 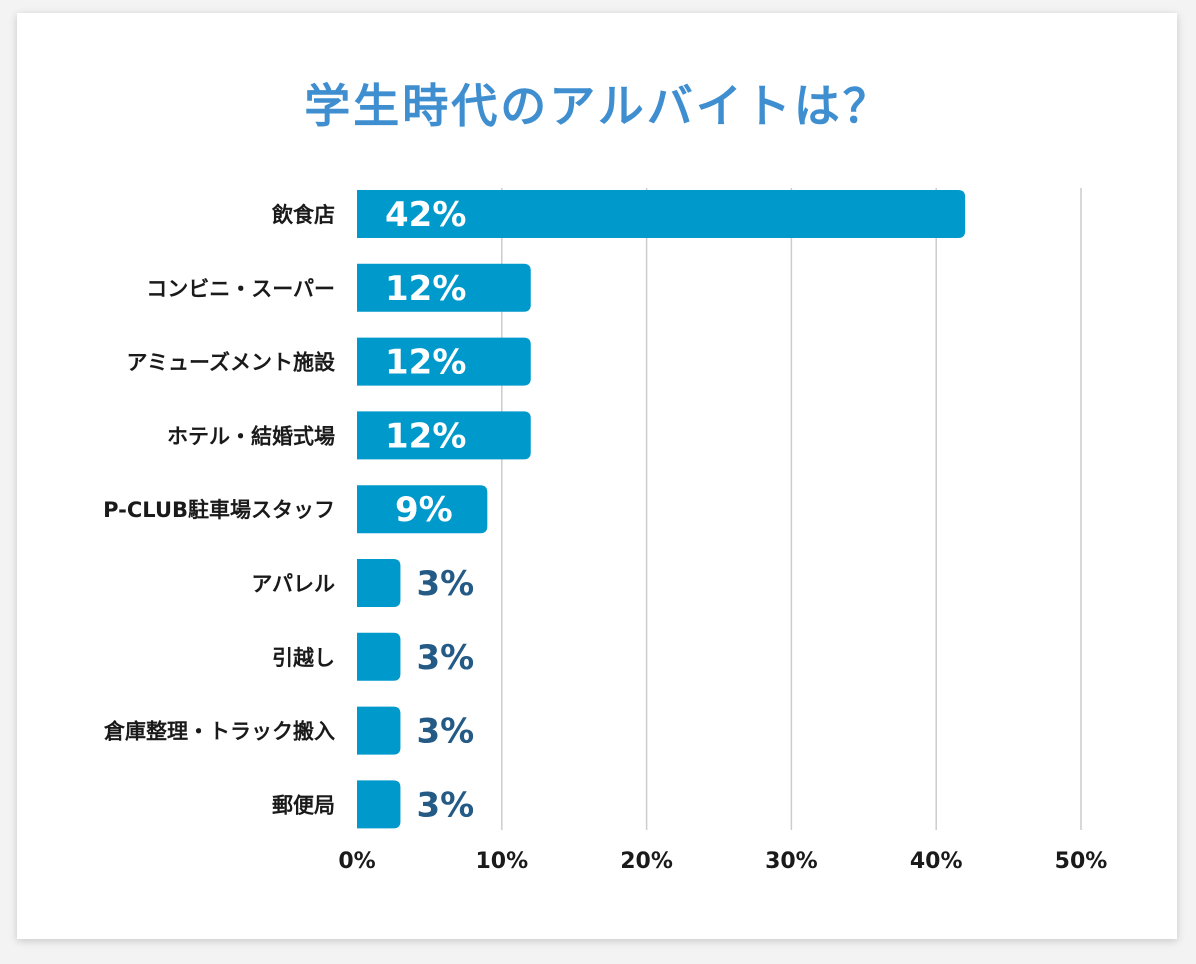 What do you see at coordinates (303, 215) in the screenshot?
I see `category-label: 飲食店` at bounding box center [303, 215].